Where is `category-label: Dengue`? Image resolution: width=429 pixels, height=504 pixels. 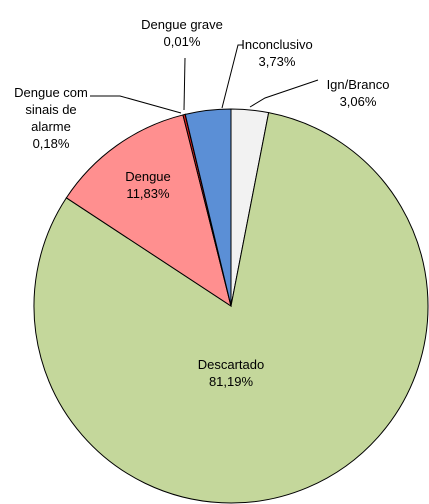
category-label: Dengue is located at coordinates (148, 176).